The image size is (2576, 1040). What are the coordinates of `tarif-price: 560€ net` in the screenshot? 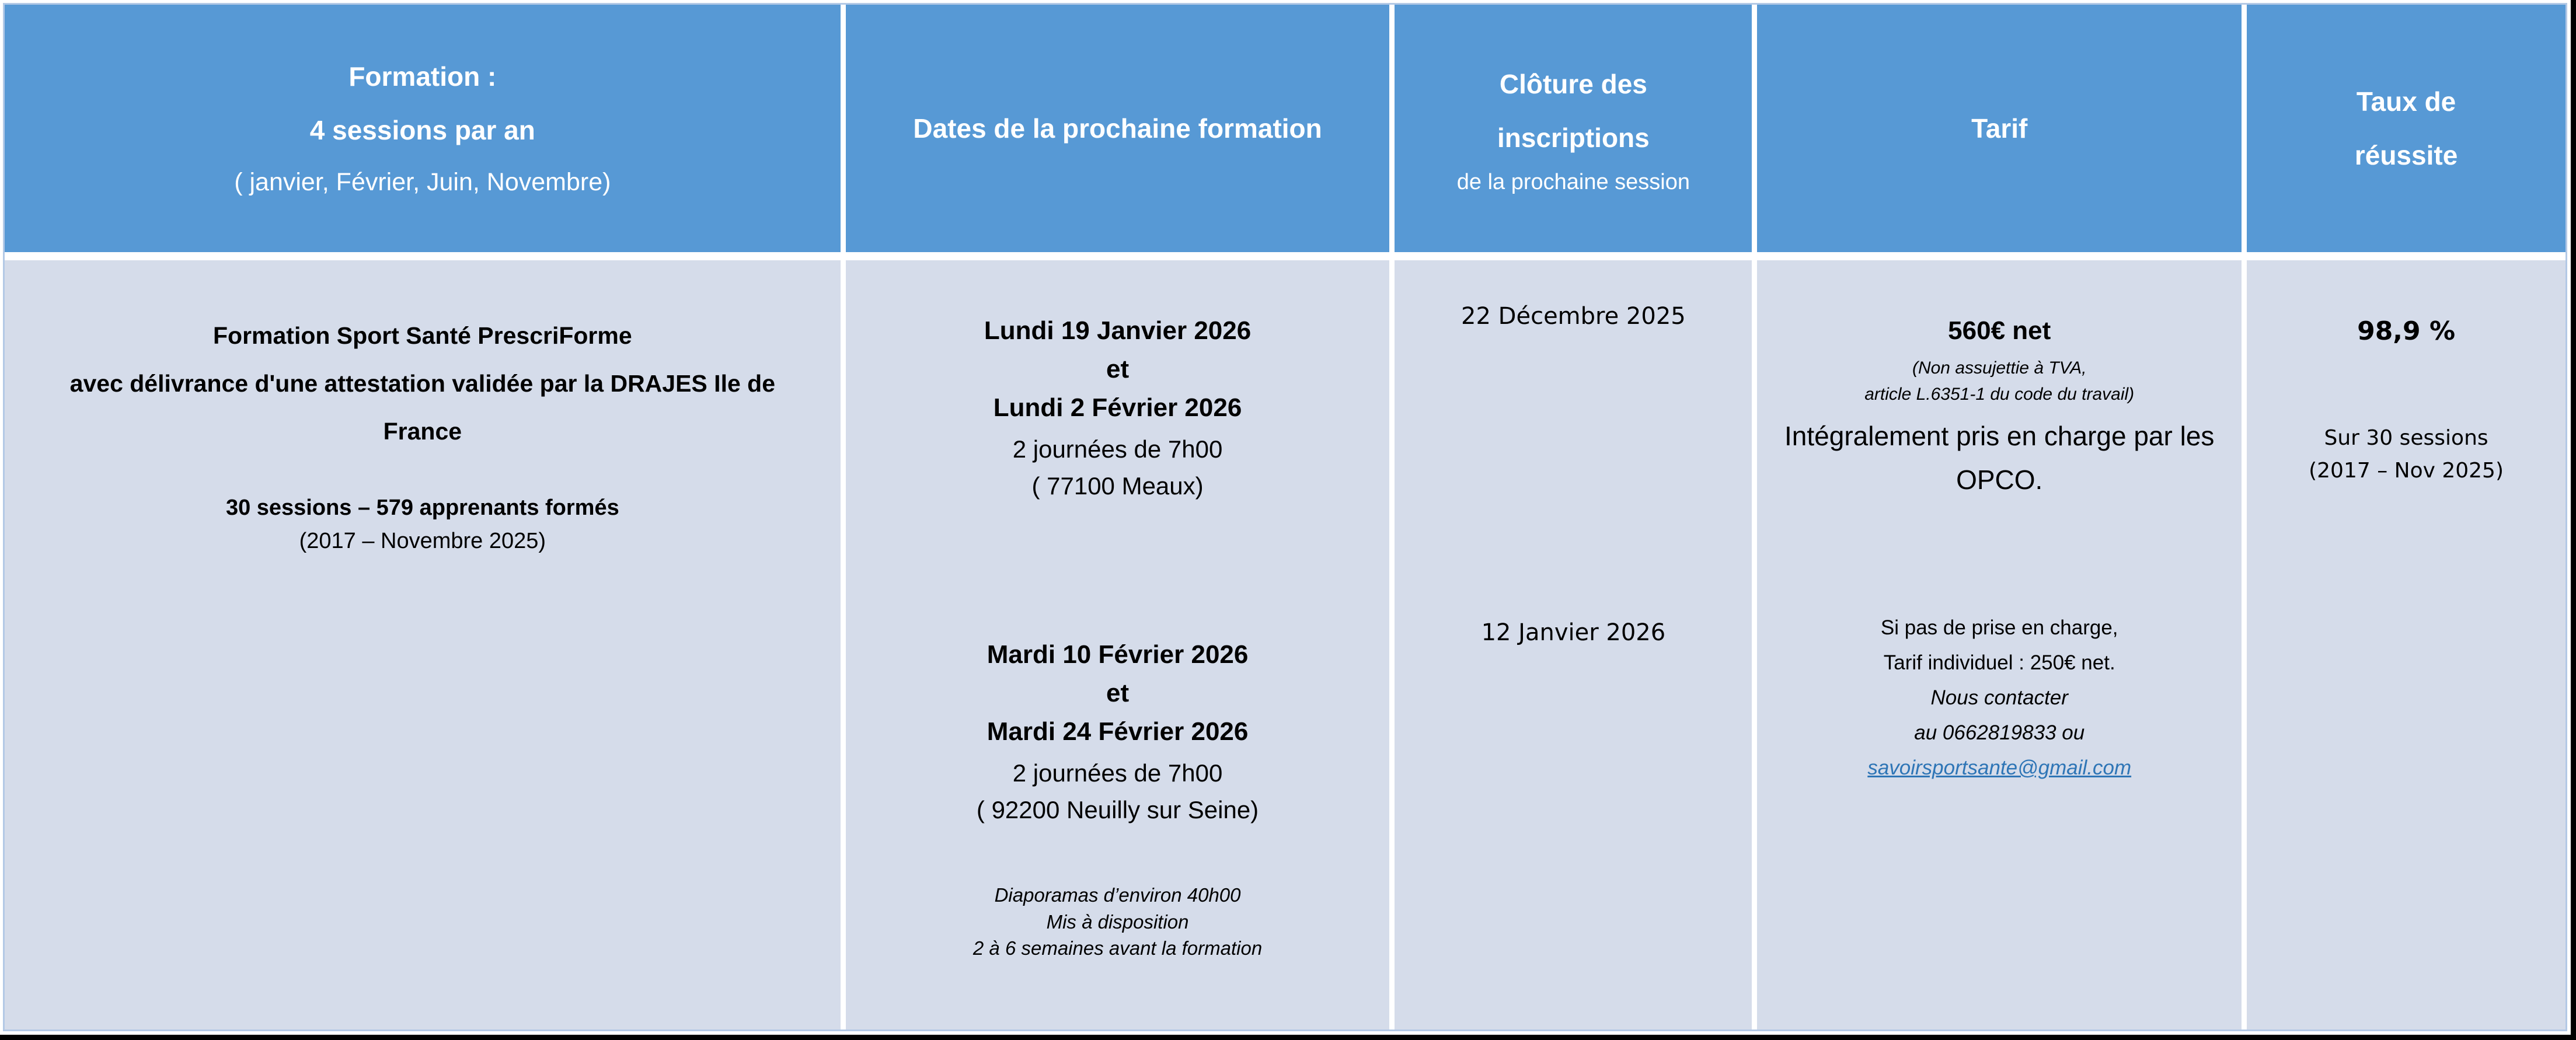 It's located at (2000, 330).